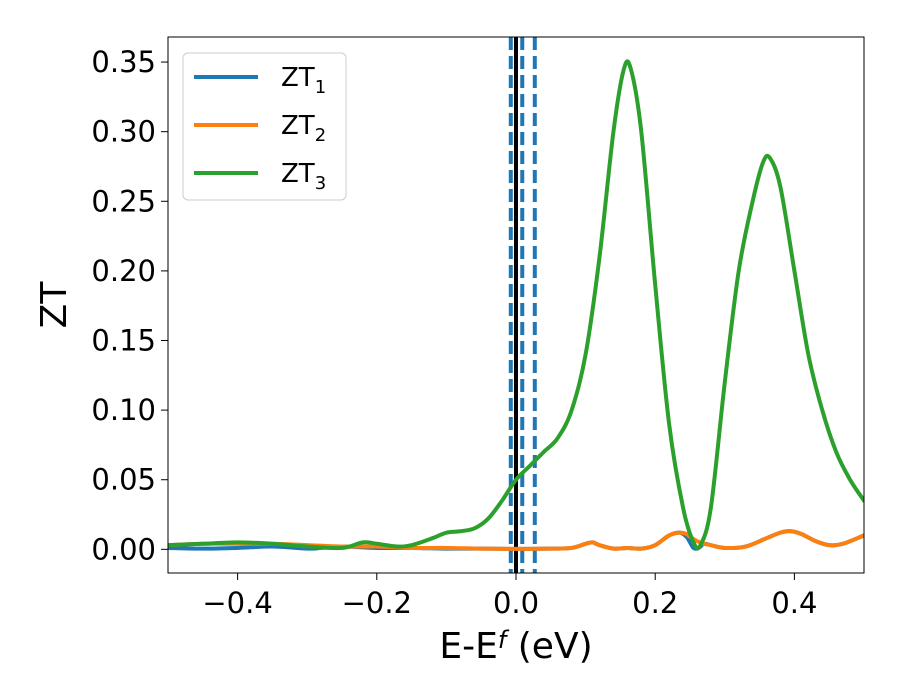  Describe the element at coordinates (123, 549) in the screenshot. I see `y-tick-label: 0.00` at that location.